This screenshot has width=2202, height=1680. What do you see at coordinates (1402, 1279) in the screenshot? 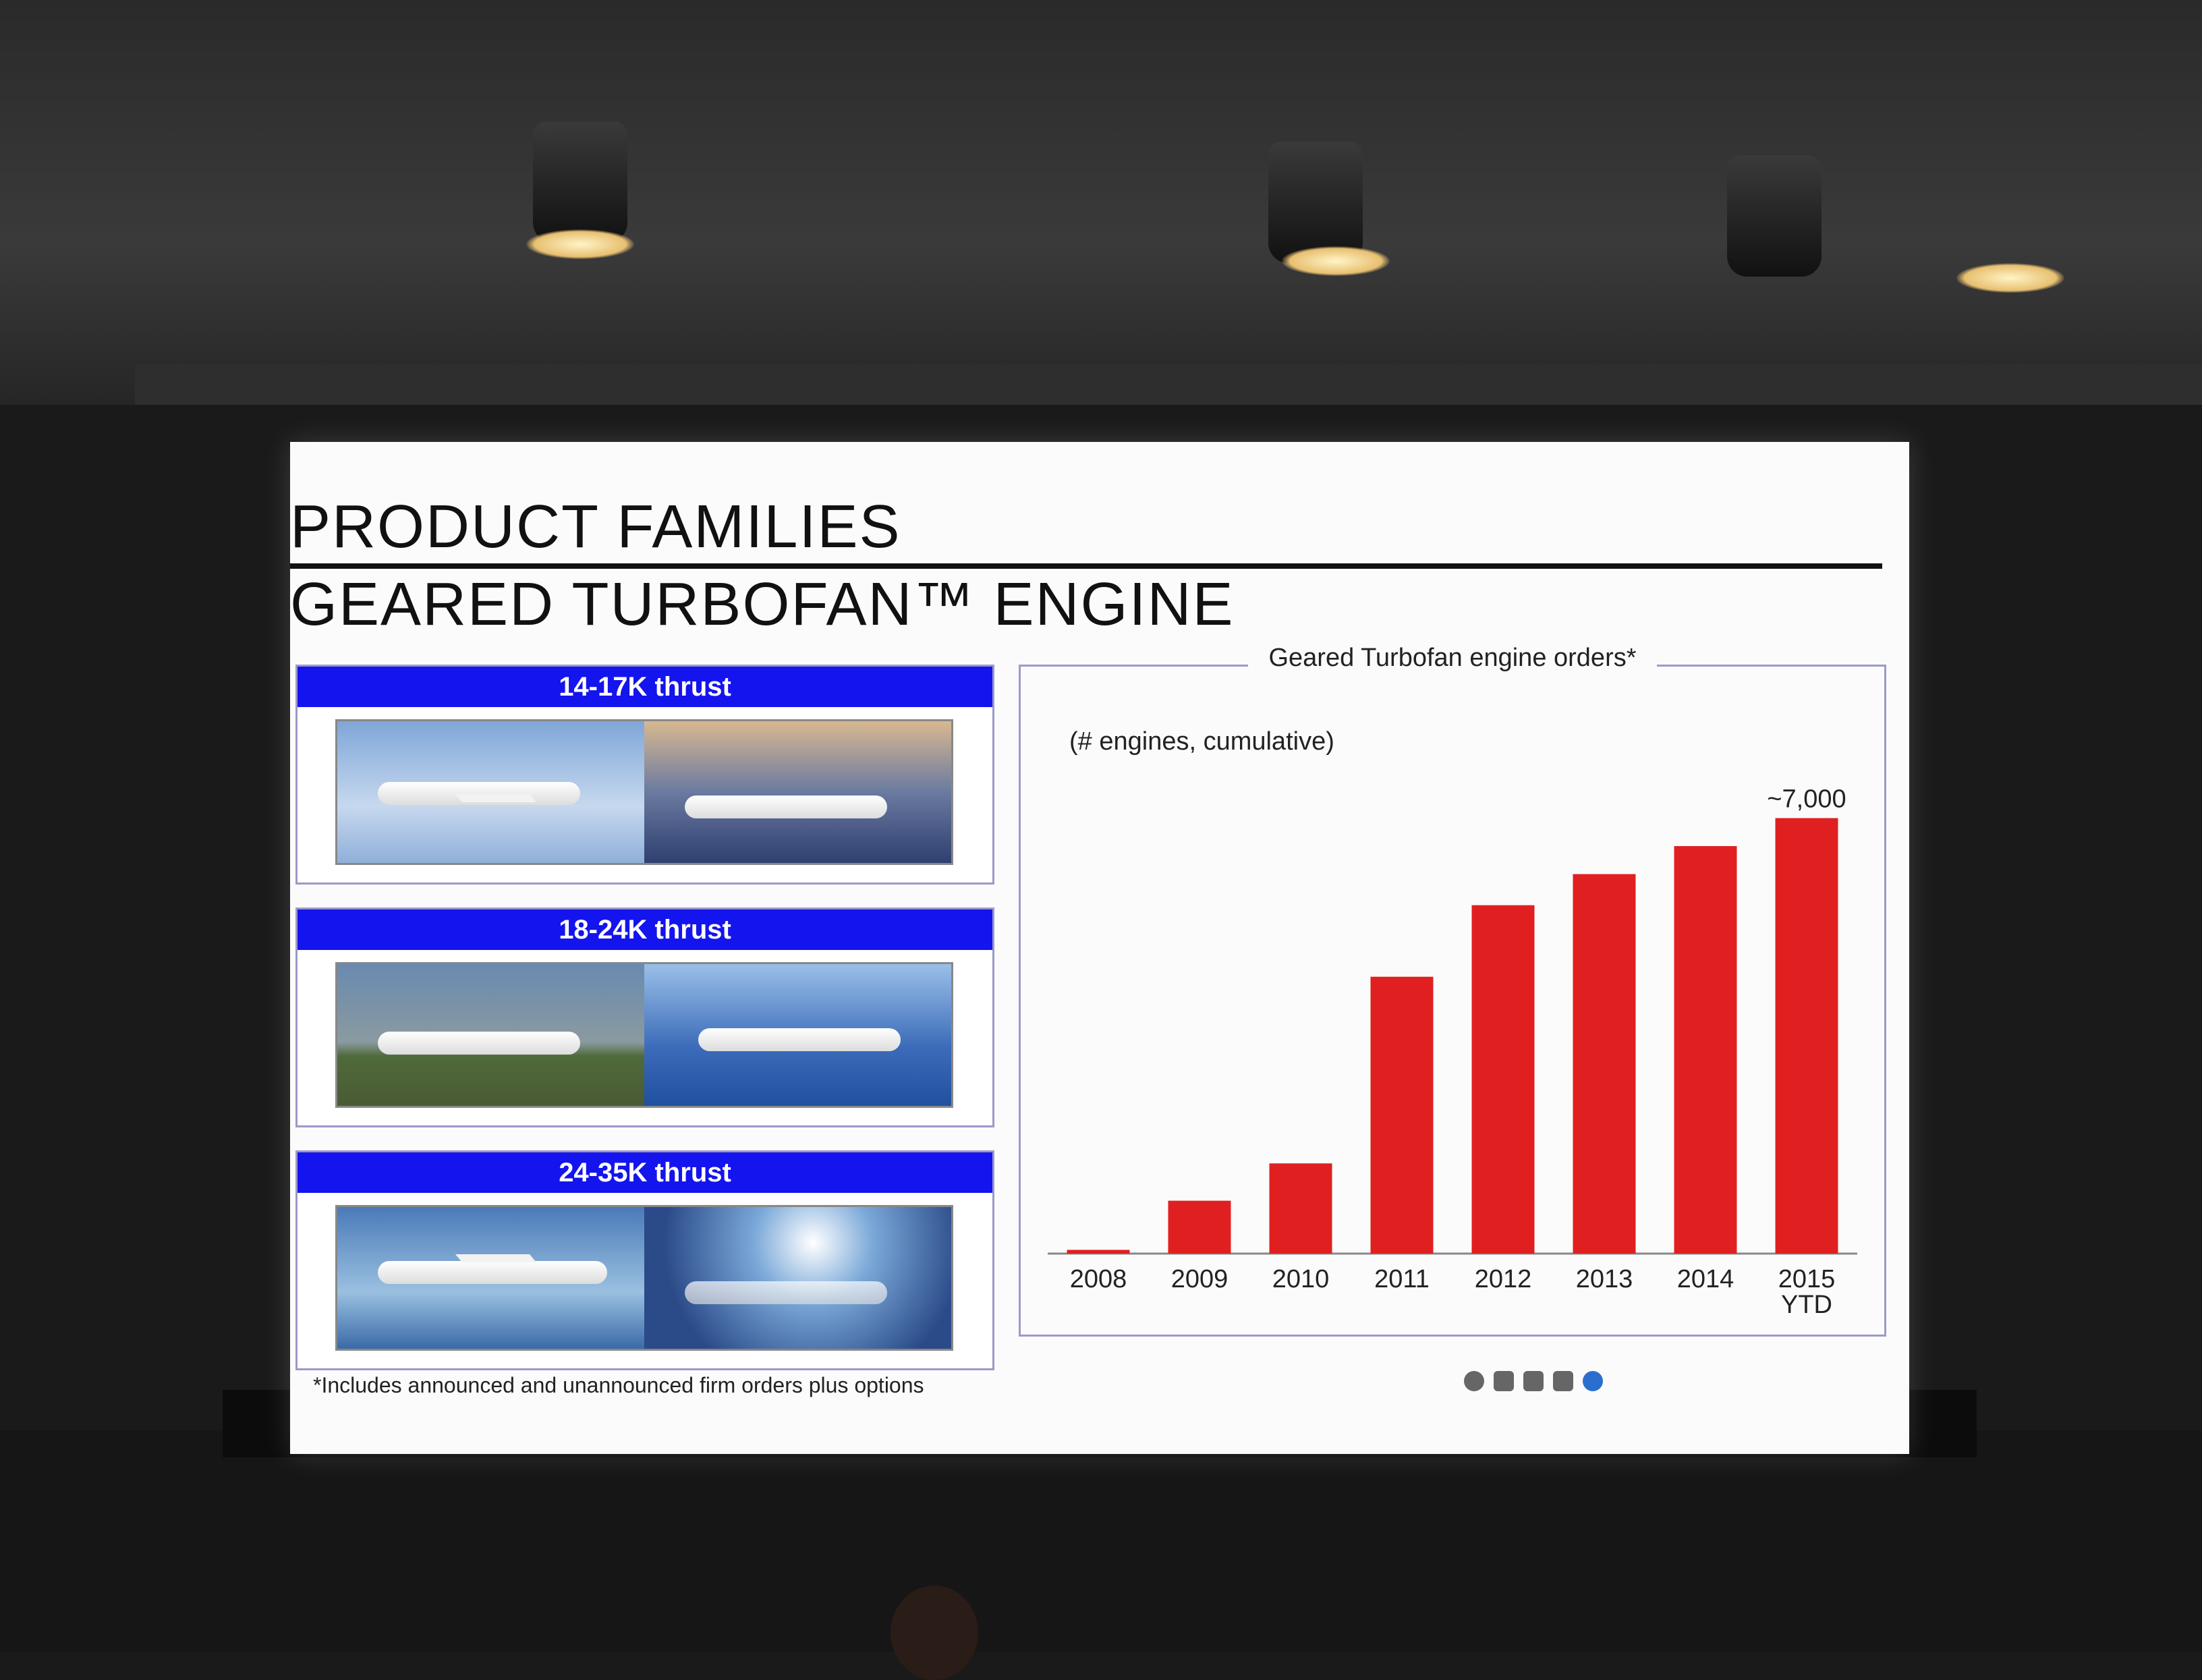
I see `x-tick-label: 2011` at bounding box center [1402, 1279].